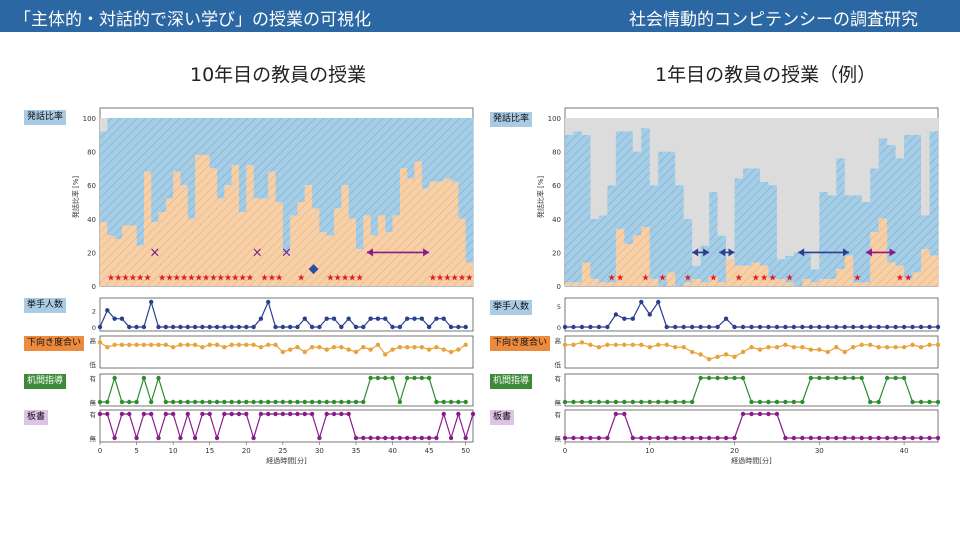 The width and height of the screenshot is (960, 540). Describe the element at coordinates (192, 20) in the screenshot. I see `header-left-title: 「主体的・対話的で深い学び」の授業の可視化` at that location.